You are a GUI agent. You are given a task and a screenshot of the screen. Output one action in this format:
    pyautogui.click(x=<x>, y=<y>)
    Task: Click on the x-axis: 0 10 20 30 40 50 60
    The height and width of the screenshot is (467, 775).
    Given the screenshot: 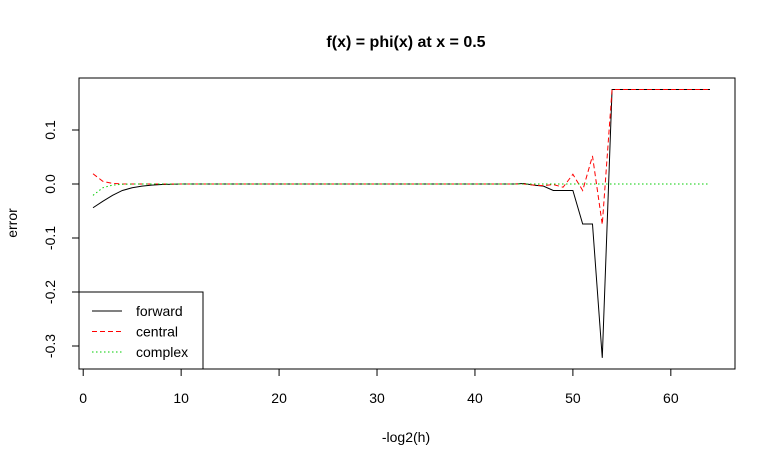 What is the action you would take?
    pyautogui.click(x=379, y=387)
    